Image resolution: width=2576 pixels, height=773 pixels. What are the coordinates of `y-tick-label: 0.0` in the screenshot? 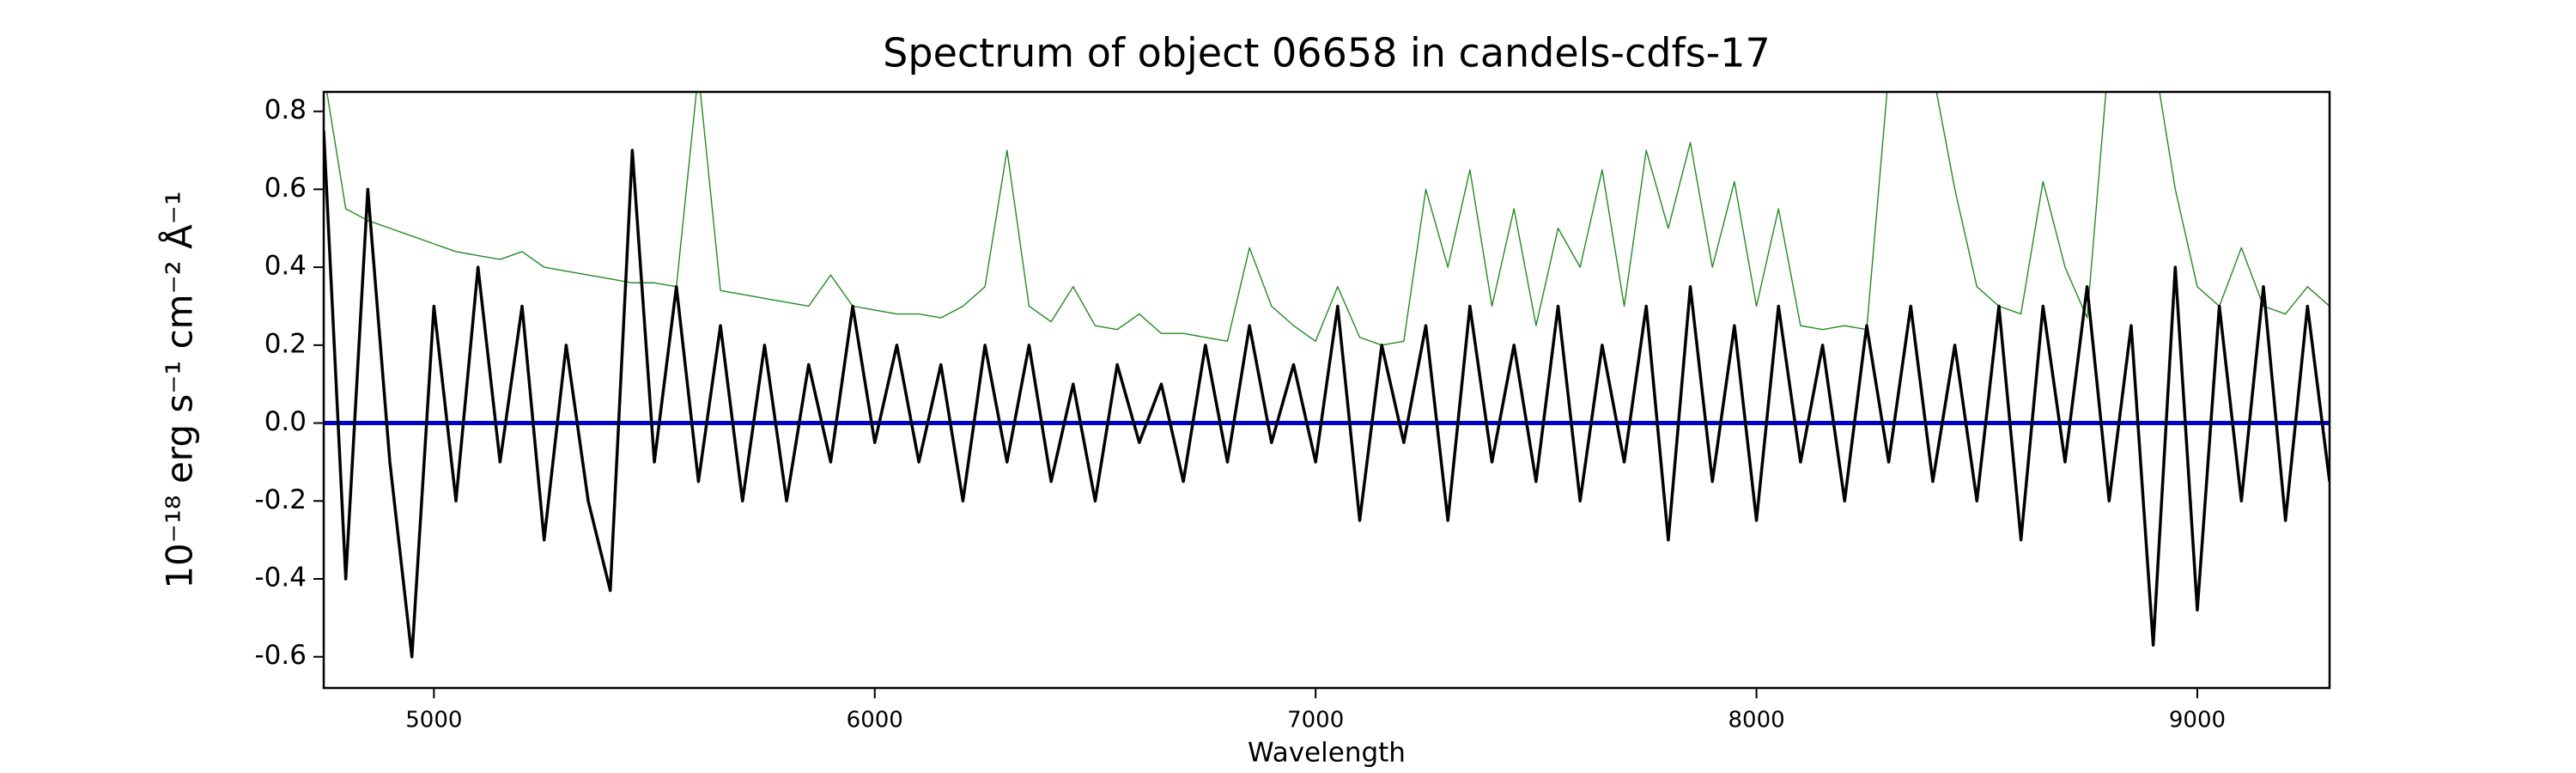 It's located at (285, 421).